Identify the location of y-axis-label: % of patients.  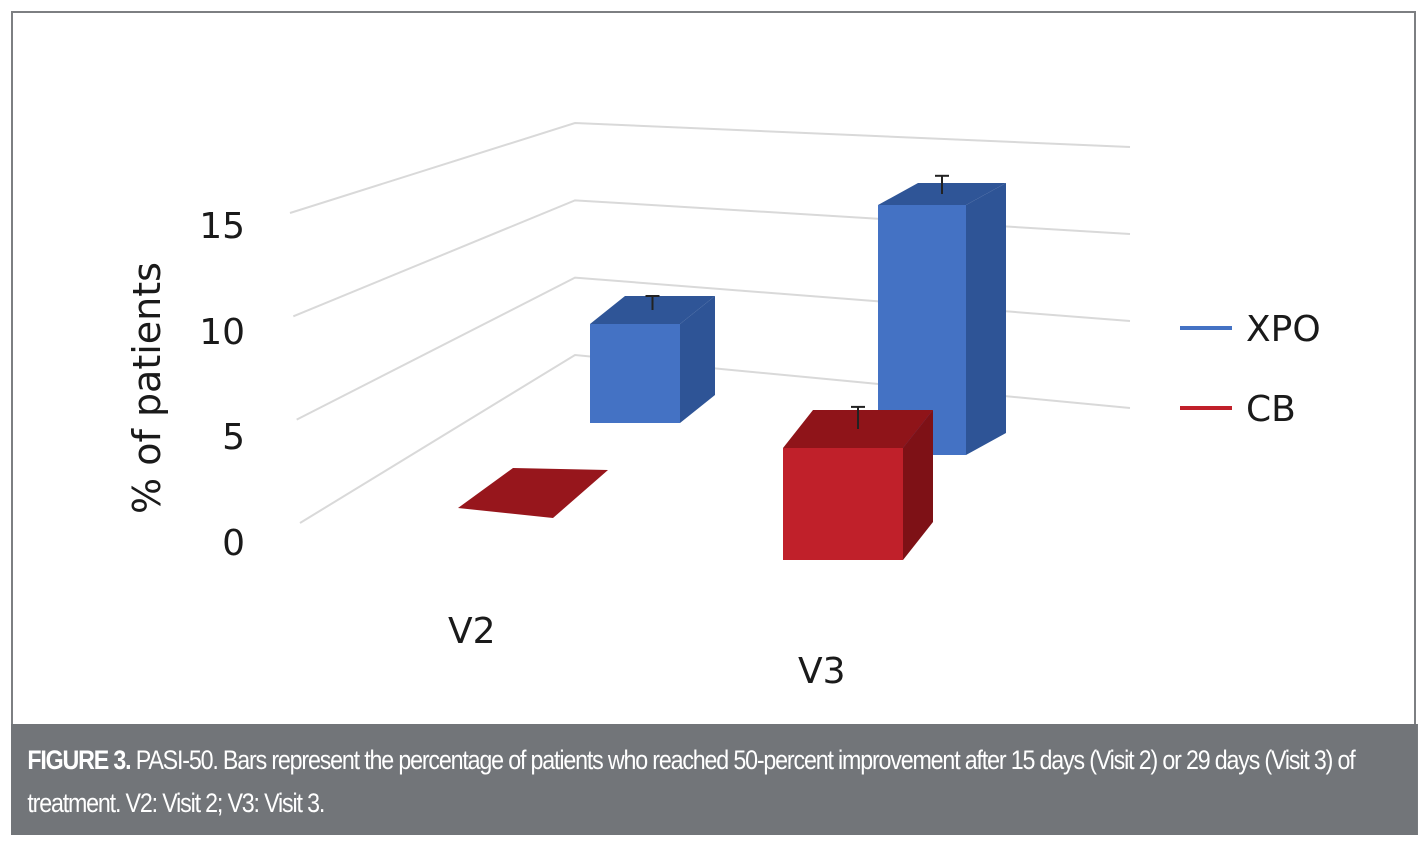
(147, 388).